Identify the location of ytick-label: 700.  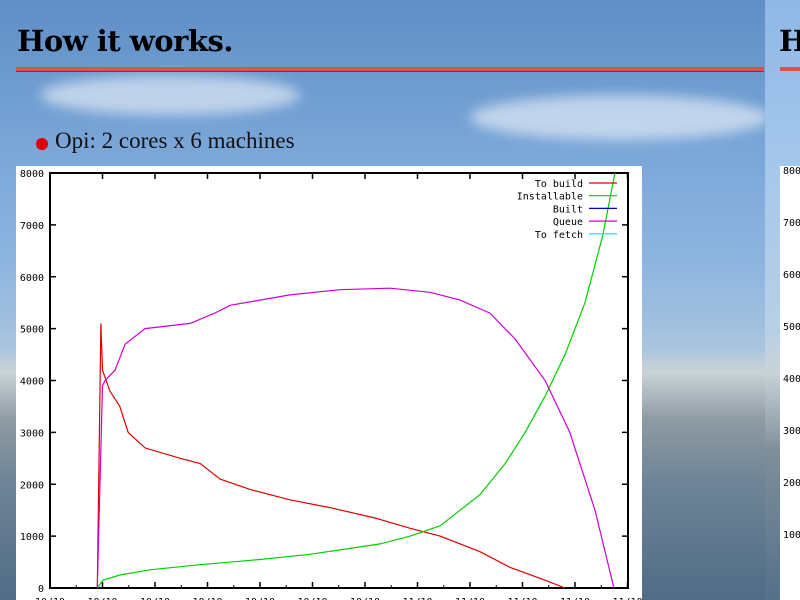
(791, 223).